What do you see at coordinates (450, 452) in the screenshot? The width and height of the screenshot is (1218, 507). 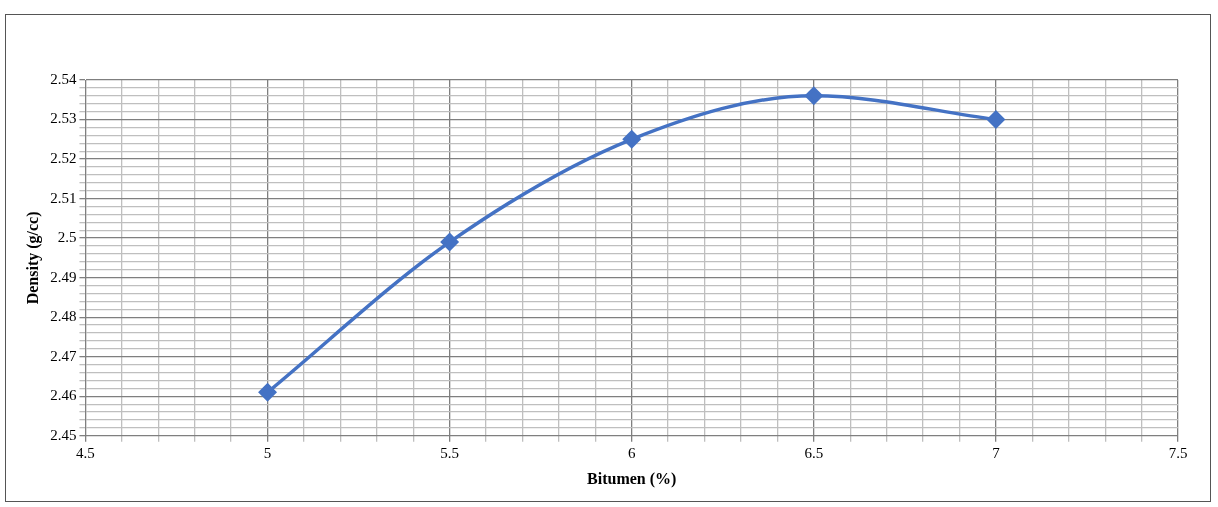 I see `x-tick-label: 5.5` at bounding box center [450, 452].